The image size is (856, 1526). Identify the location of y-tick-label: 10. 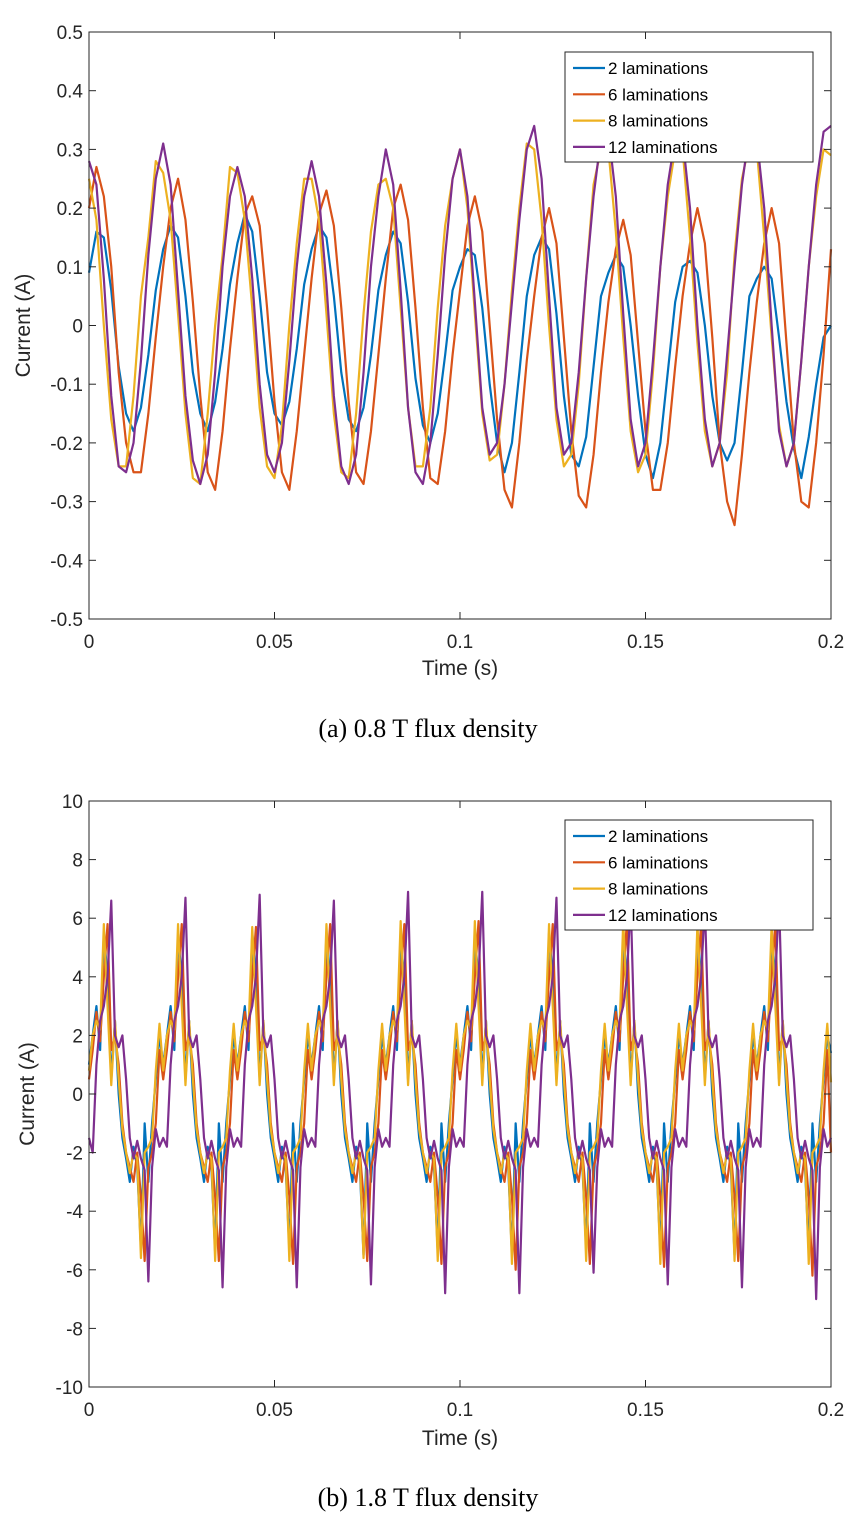
(72, 802).